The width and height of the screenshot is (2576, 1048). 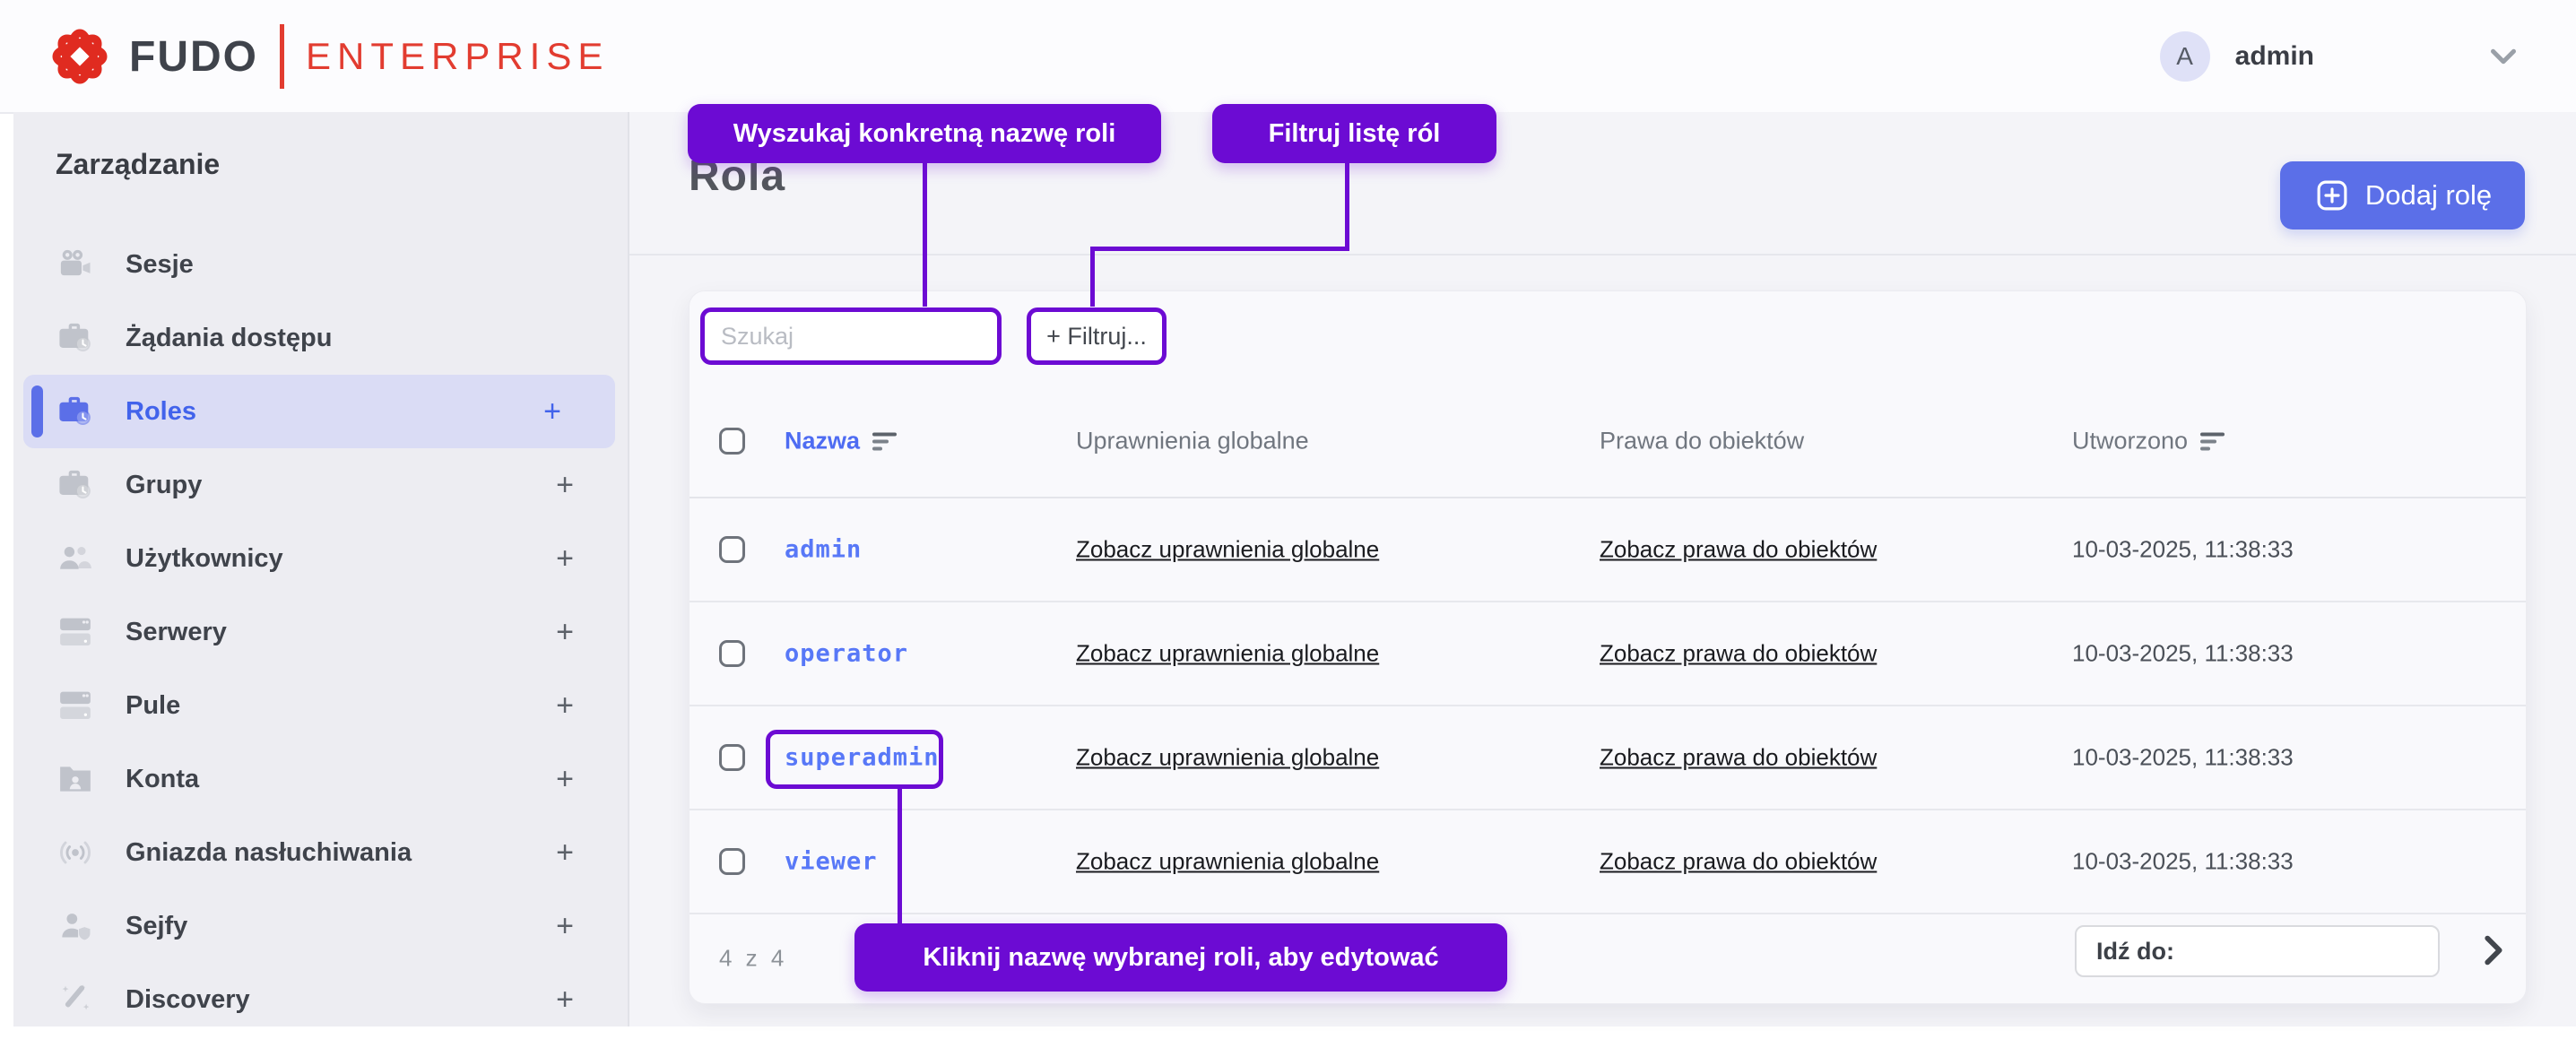 I want to click on sidebar-item-konta: Konta +, so click(x=320, y=779).